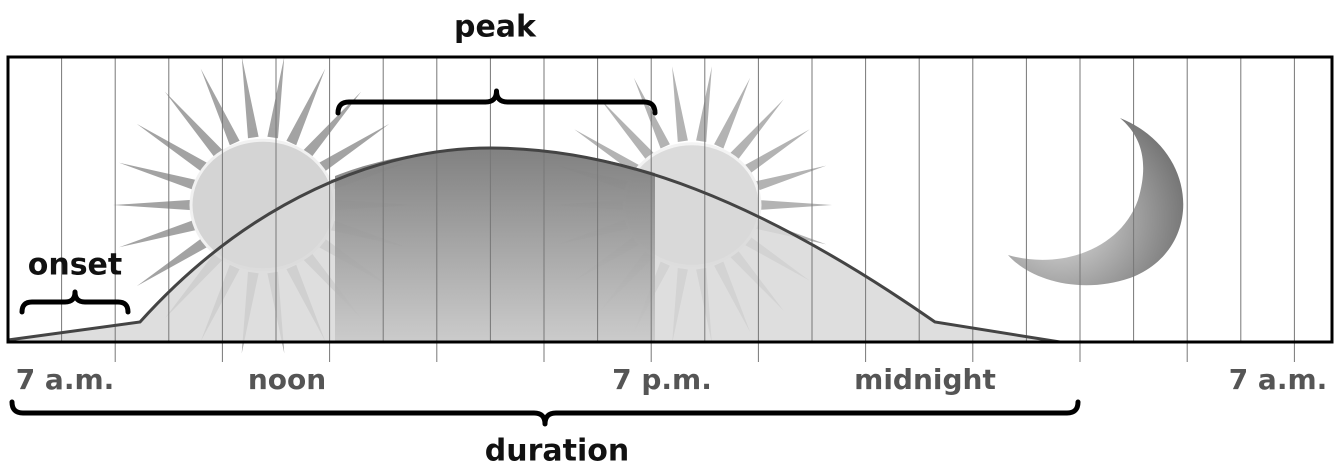  What do you see at coordinates (75, 265) in the screenshot?
I see `onset-label: onset` at bounding box center [75, 265].